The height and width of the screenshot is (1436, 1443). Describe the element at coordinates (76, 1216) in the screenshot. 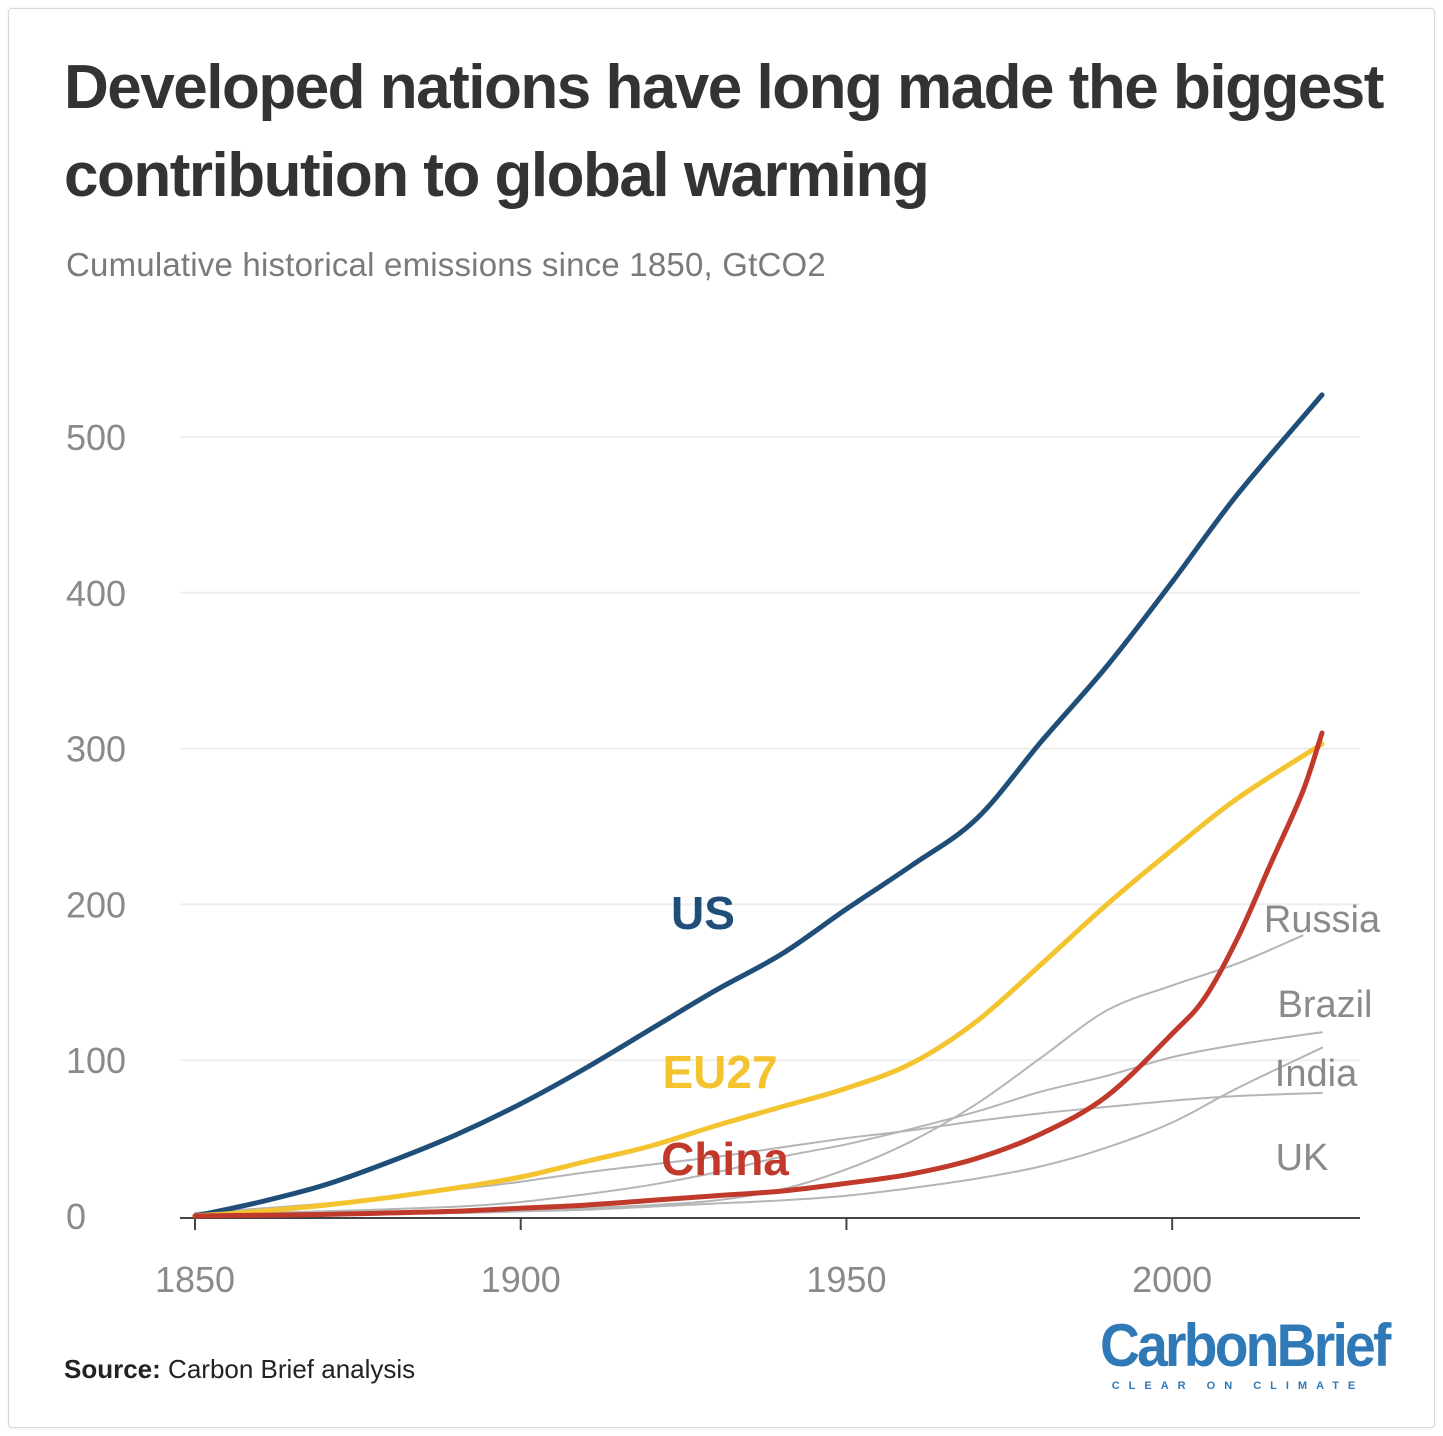

I see `y-tick-label: 0` at that location.